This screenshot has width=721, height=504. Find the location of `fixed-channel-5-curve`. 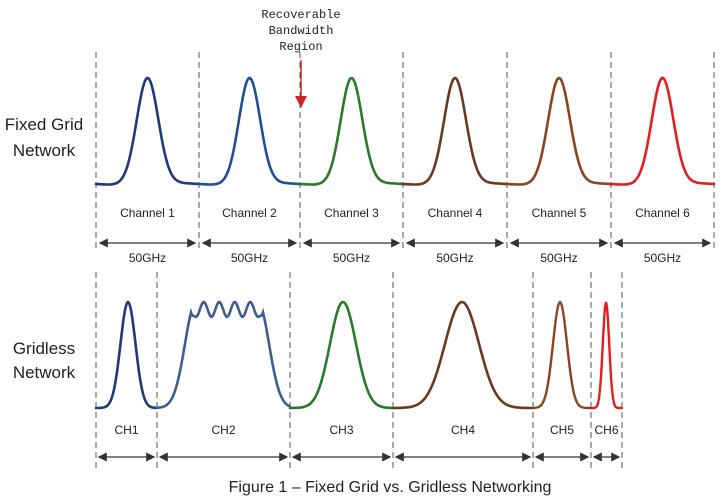

fixed-channel-5-curve is located at coordinates (559, 131).